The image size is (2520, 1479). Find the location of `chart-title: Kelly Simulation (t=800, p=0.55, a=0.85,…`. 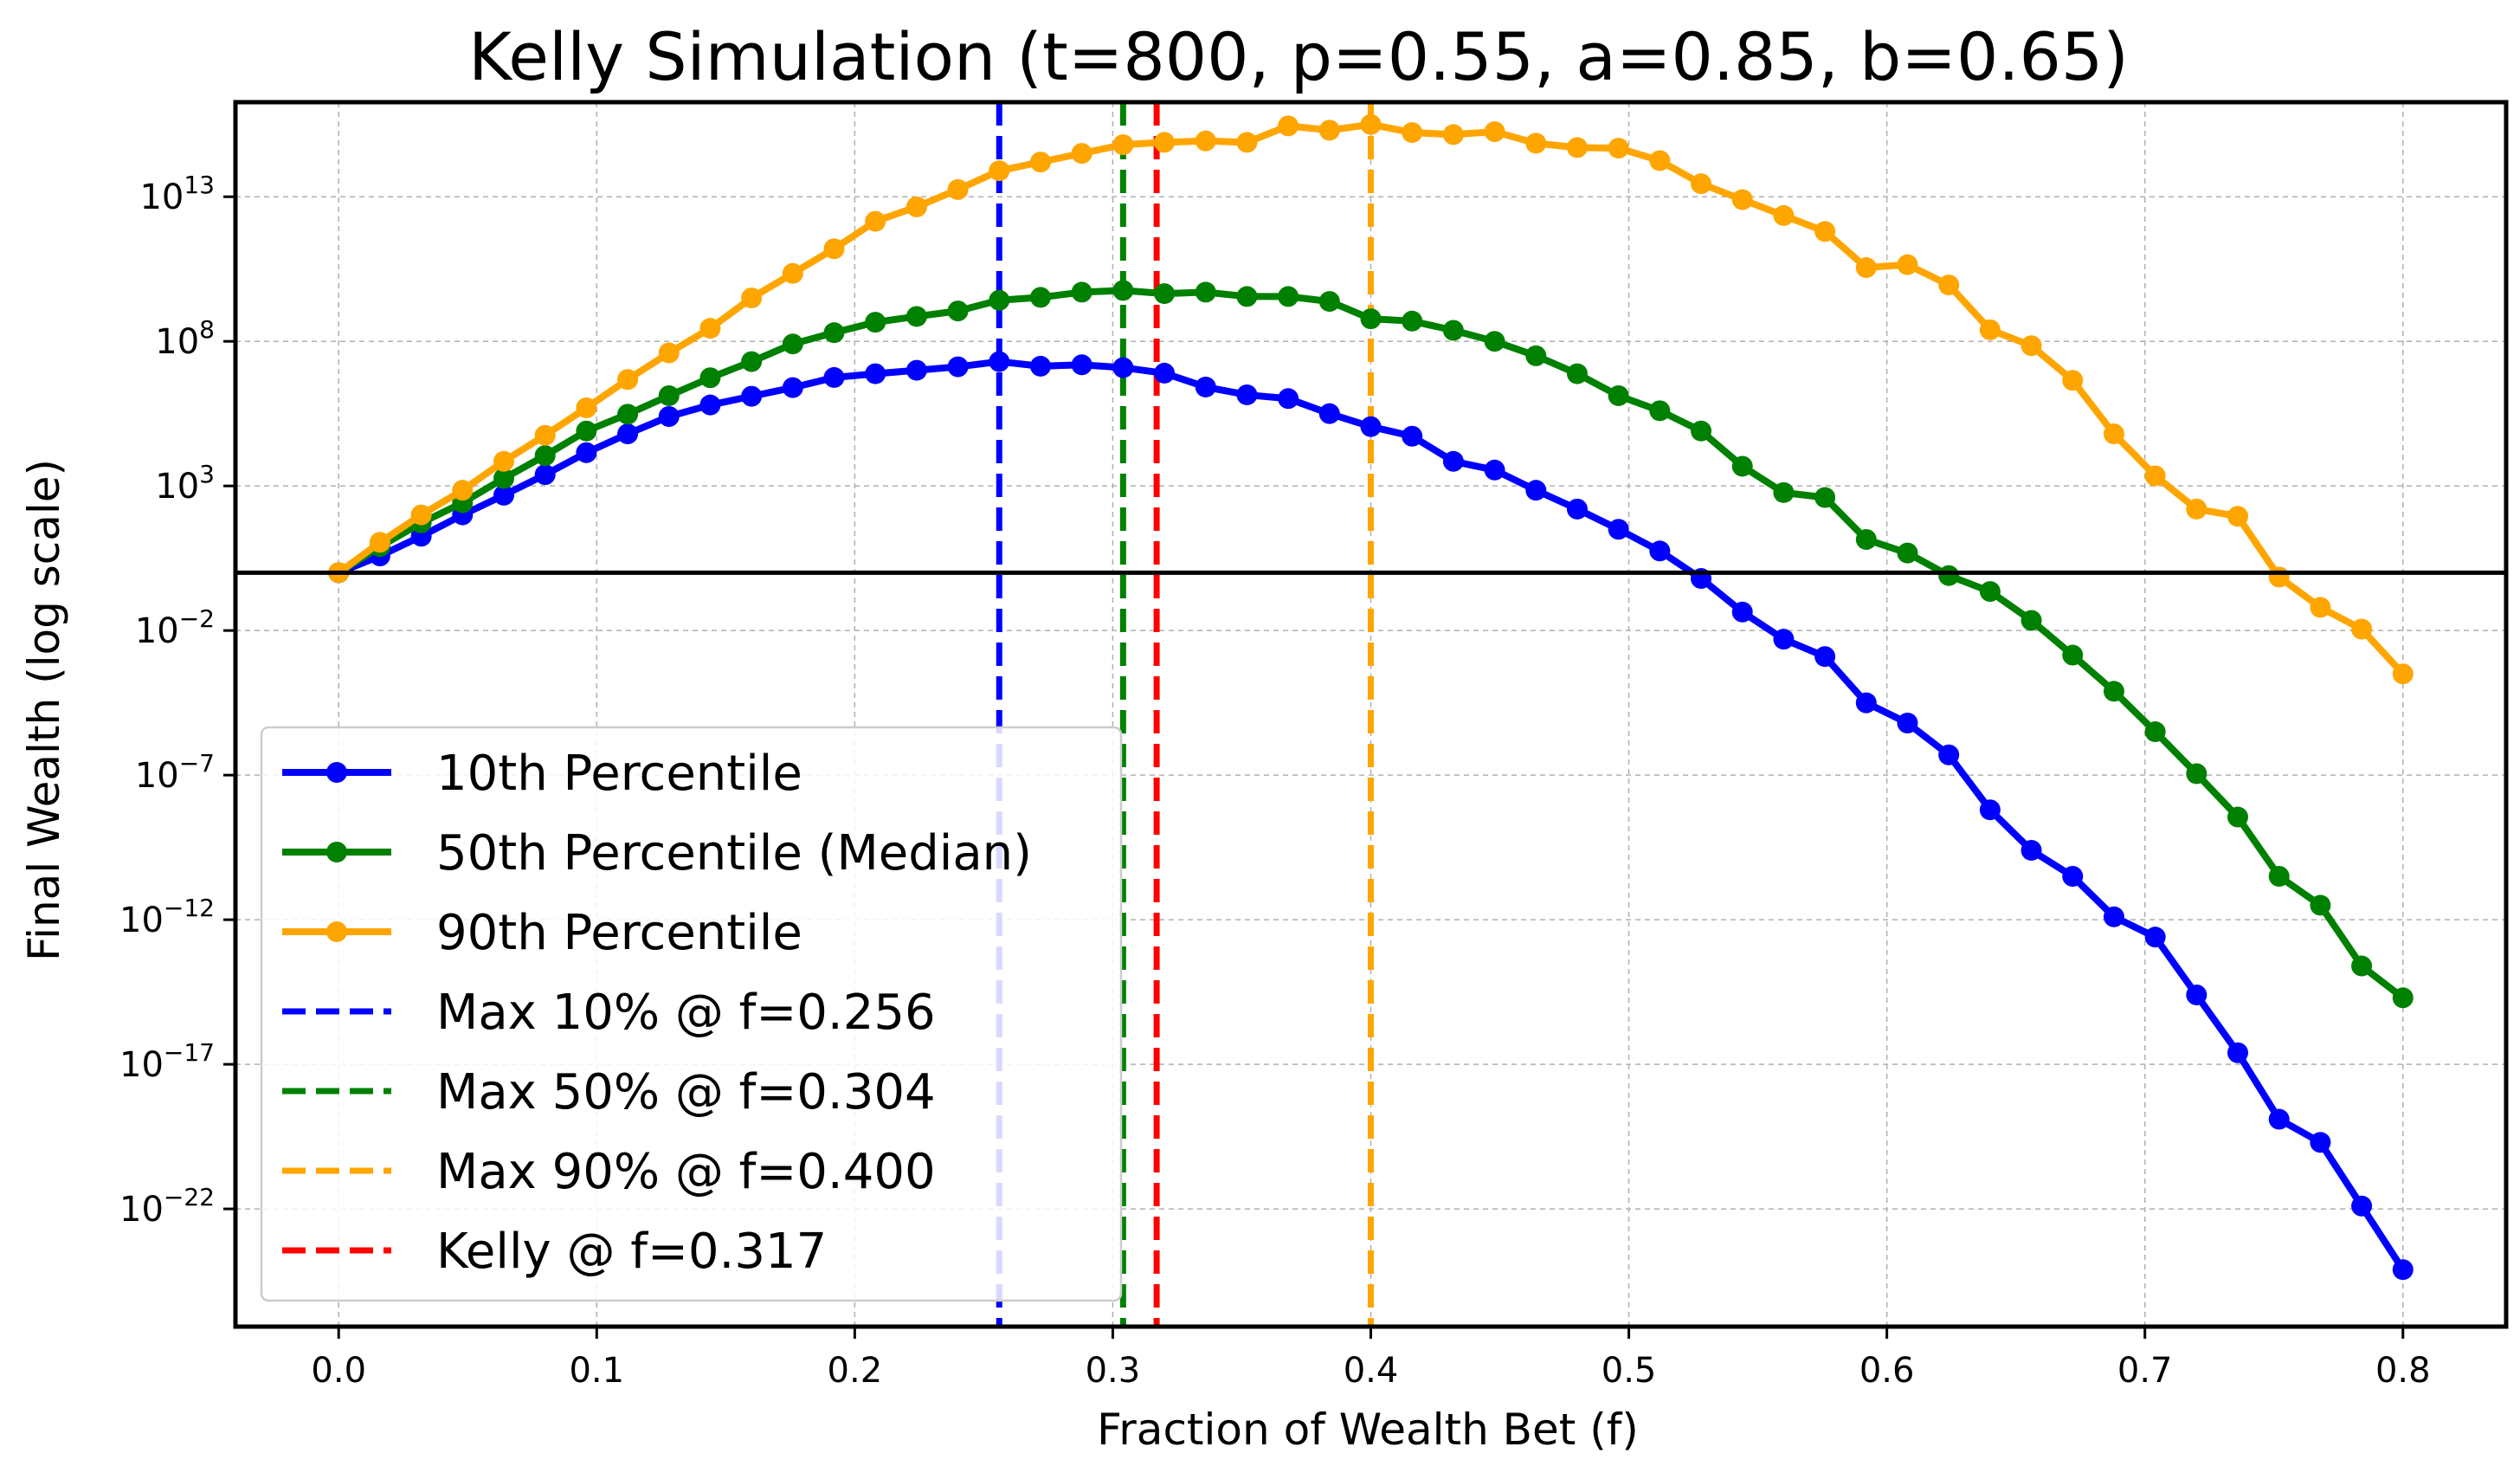

chart-title: Kelly Simulation (t=800, p=0.55, a=0.85,… is located at coordinates (1298, 56).